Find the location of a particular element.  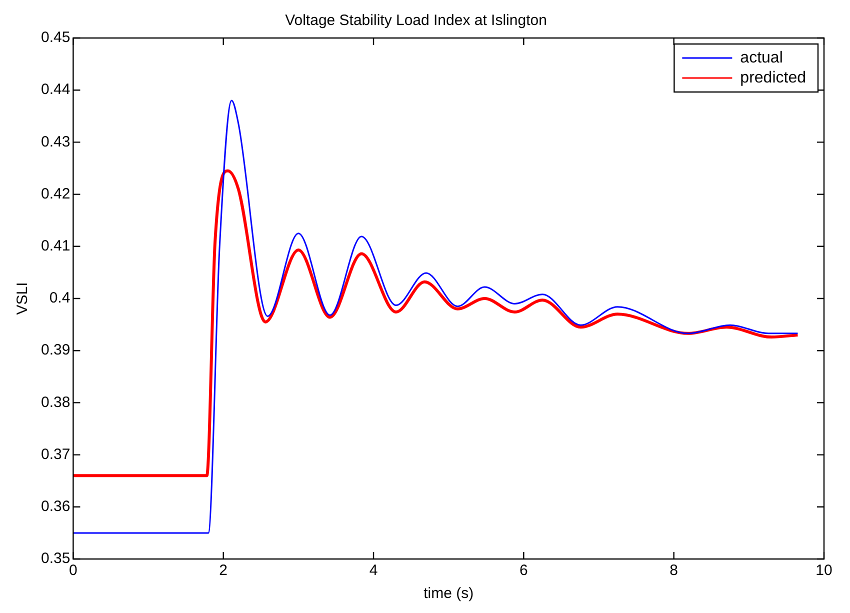

y-tick-label: 0.37 is located at coordinates (55, 454).